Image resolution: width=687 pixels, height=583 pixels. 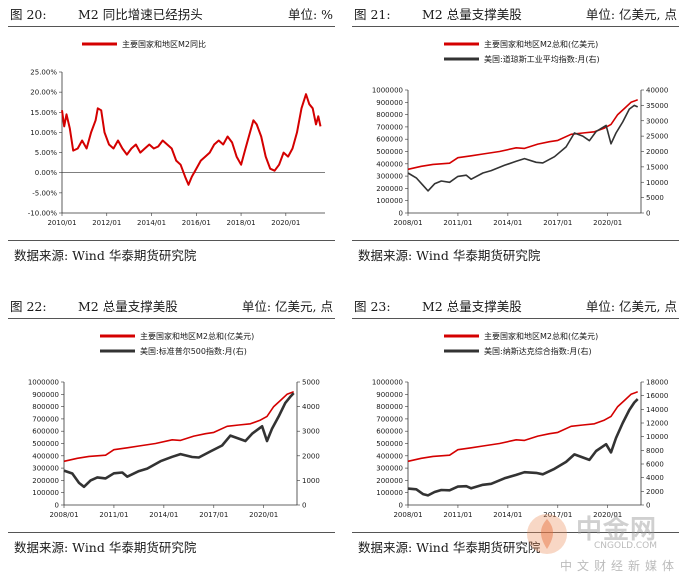 What do you see at coordinates (657, 121) in the screenshot?
I see `y2-tick-label: 30000` at bounding box center [657, 121].